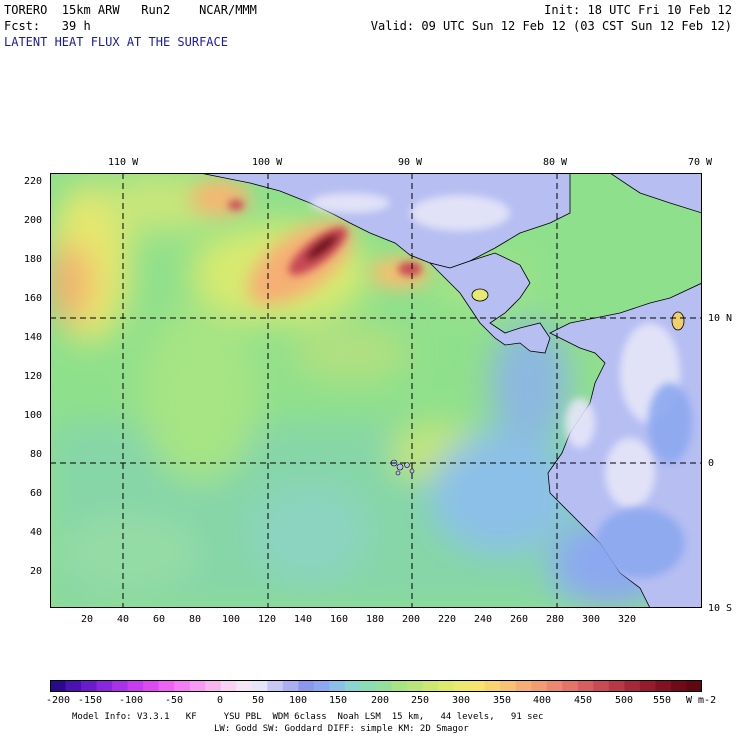 The height and width of the screenshot is (740, 740). Describe the element at coordinates (411, 619) in the screenshot. I see `x-tick: 200` at that location.